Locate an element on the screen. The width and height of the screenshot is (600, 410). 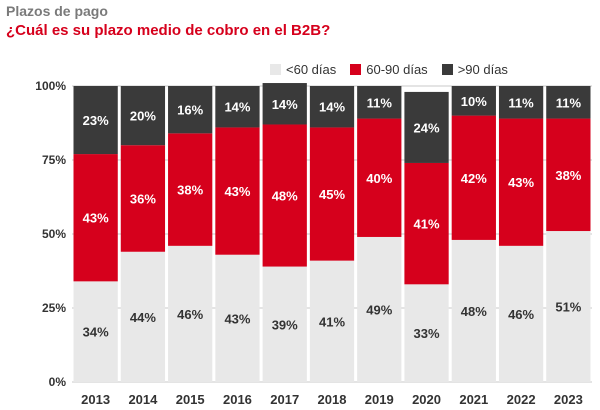
y-tick-label-0: 0% is located at coordinates (58, 382).